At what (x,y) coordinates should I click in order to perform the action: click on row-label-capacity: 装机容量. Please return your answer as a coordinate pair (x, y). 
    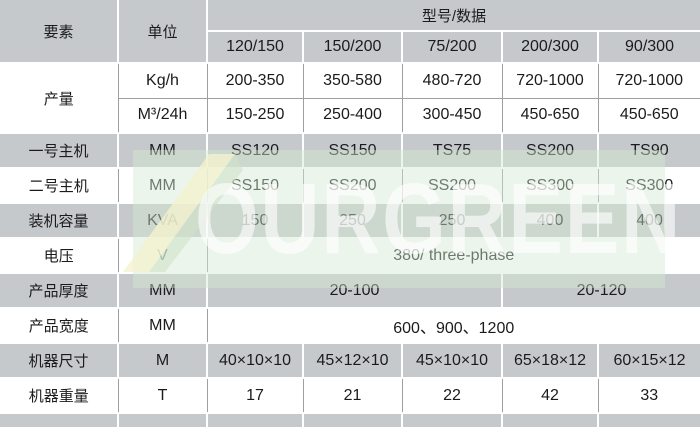
    Looking at the image, I should click on (59, 220).